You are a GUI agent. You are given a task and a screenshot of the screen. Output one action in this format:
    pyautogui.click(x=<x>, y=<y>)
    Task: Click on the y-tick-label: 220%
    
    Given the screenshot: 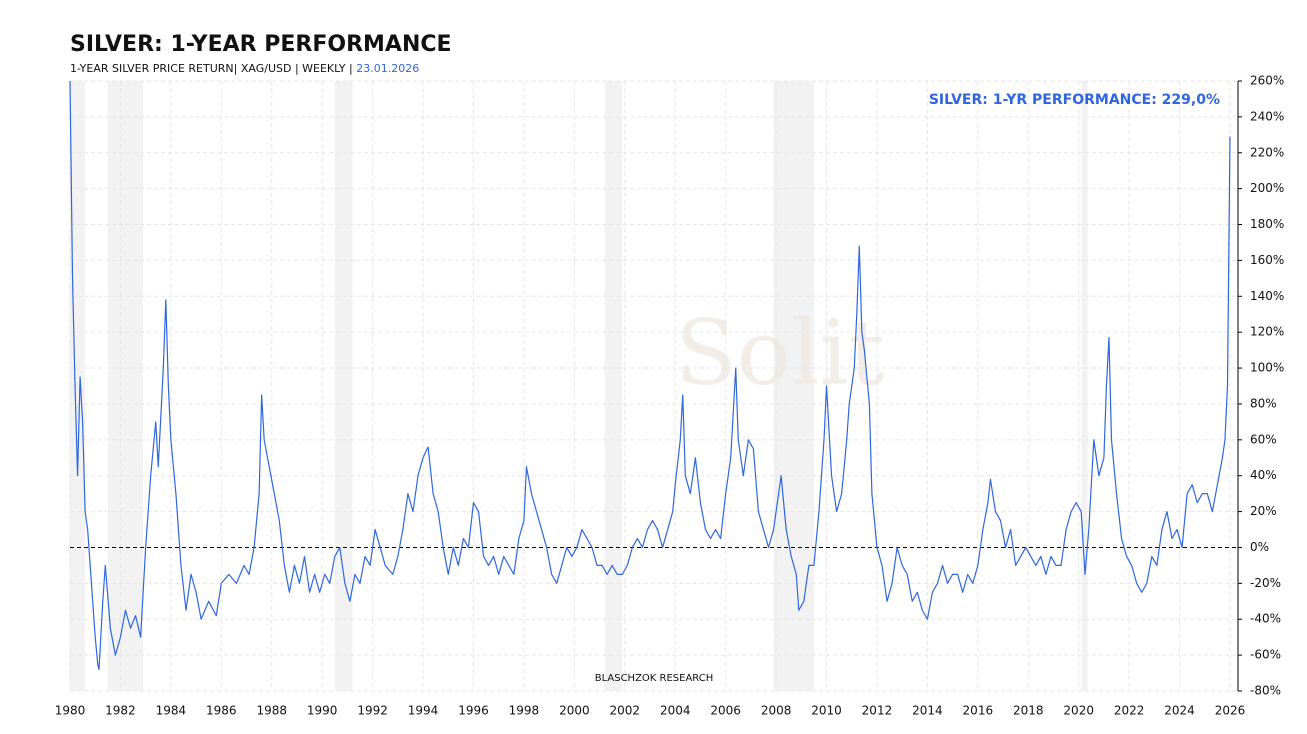 What is the action you would take?
    pyautogui.click(x=1267, y=152)
    